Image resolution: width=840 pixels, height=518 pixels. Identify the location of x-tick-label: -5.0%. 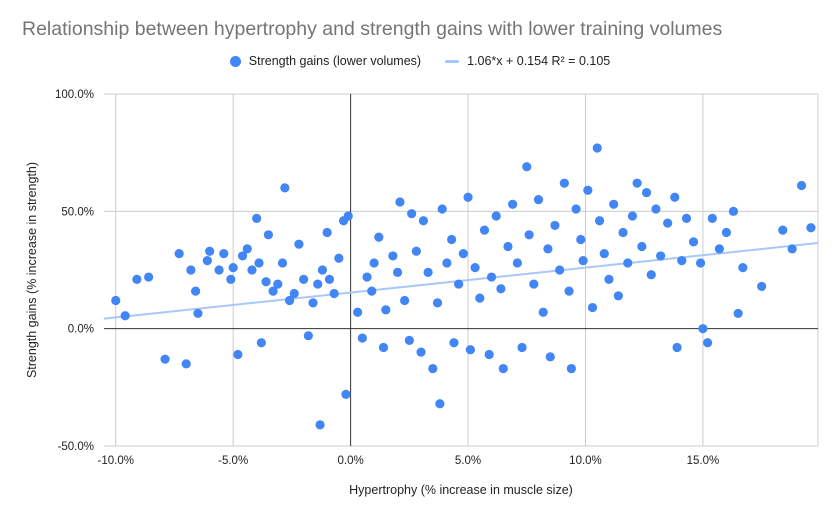
(233, 461).